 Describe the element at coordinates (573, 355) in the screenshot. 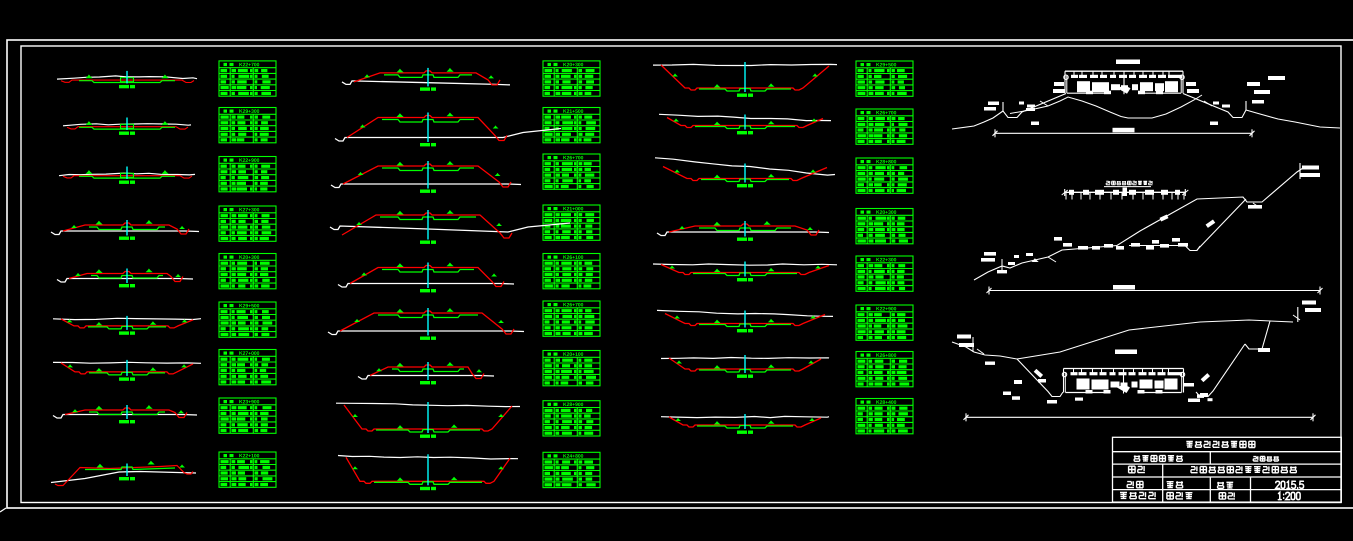

I see `svg-text: K20+100` at that location.